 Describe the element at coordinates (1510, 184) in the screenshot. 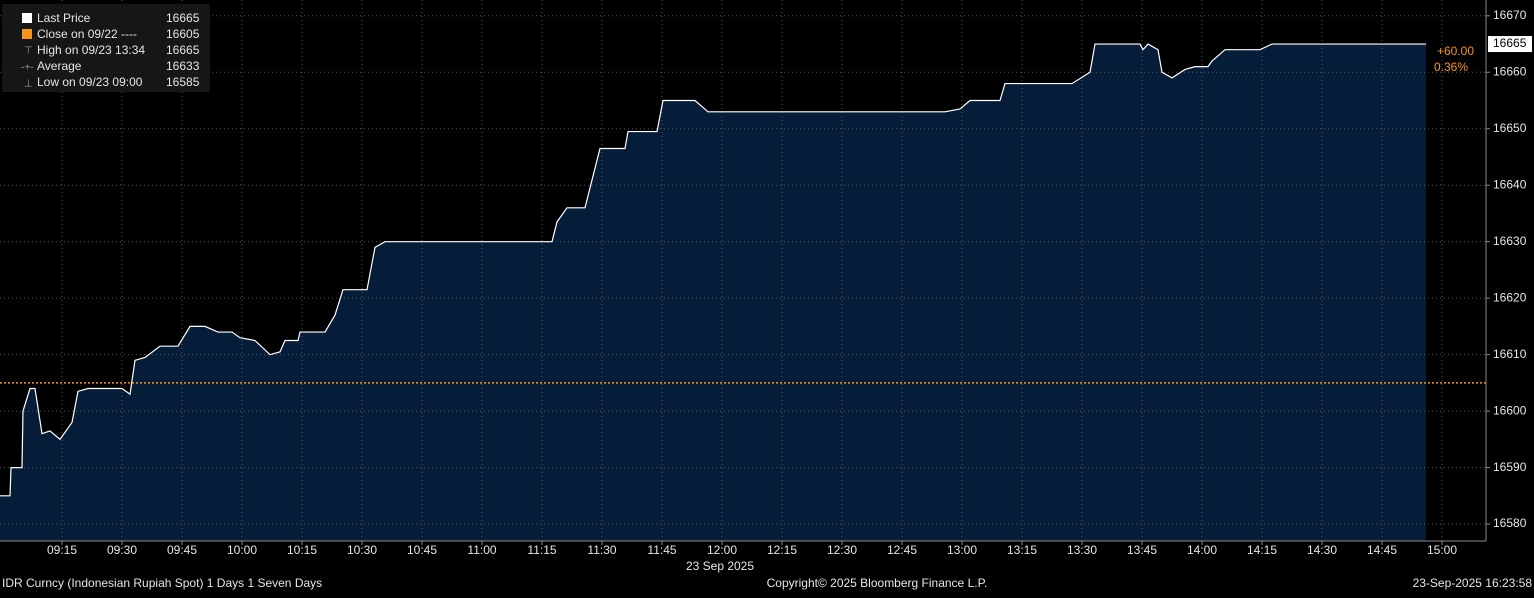

I see `y-tick-label: 16640` at that location.